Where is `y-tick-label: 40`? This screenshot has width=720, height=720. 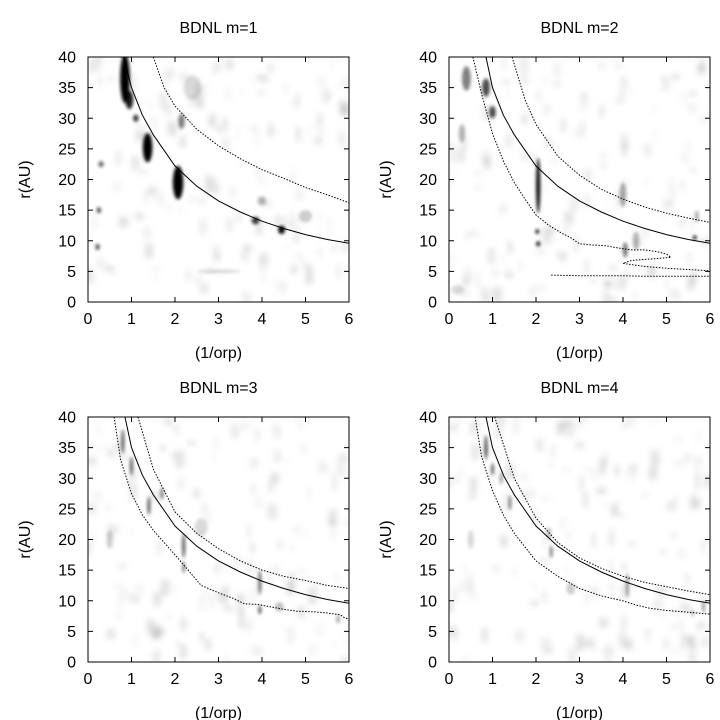
y-tick-label: 40 is located at coordinates (67, 418).